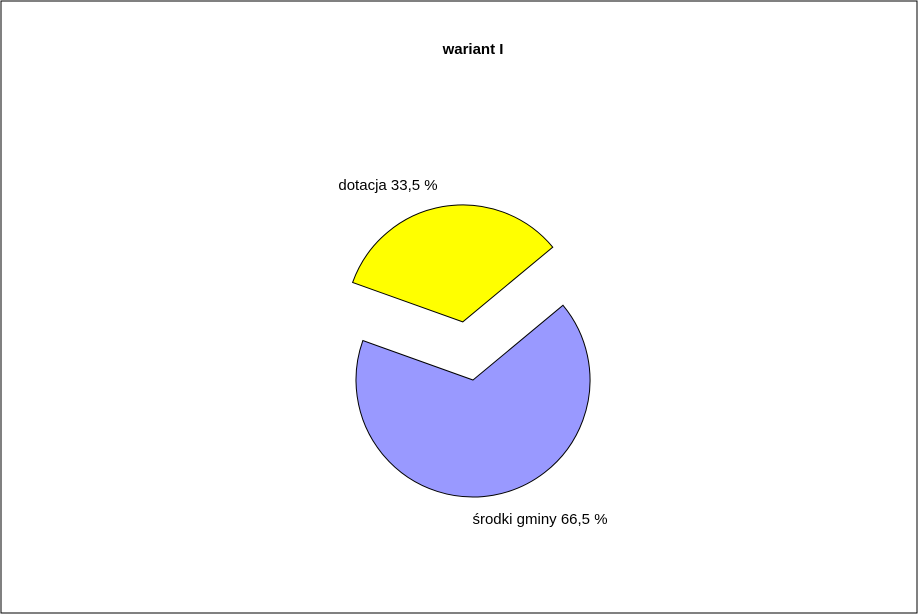  Describe the element at coordinates (388, 185) in the screenshot. I see `data-label: dotacja 33,5 %` at that location.